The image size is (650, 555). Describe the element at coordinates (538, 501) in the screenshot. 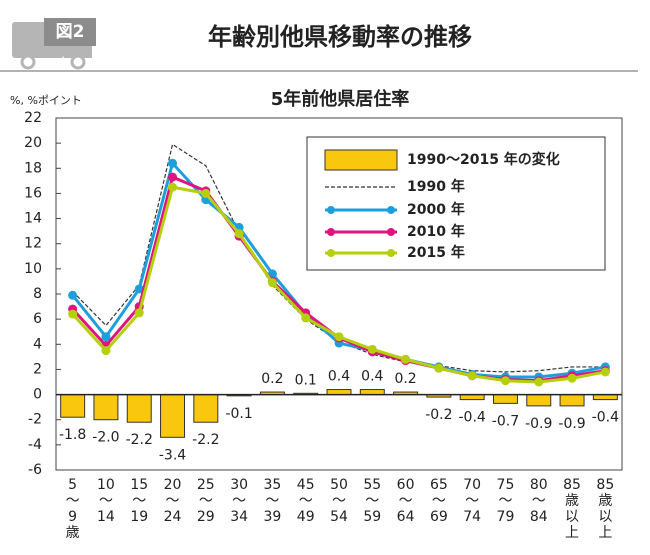

I see `x-tick-label: 80 〜 84` at that location.